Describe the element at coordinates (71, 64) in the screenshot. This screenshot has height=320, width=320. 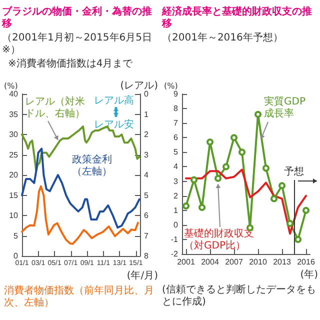
I see `text: ※消費者物価指数は4月まで` at that location.